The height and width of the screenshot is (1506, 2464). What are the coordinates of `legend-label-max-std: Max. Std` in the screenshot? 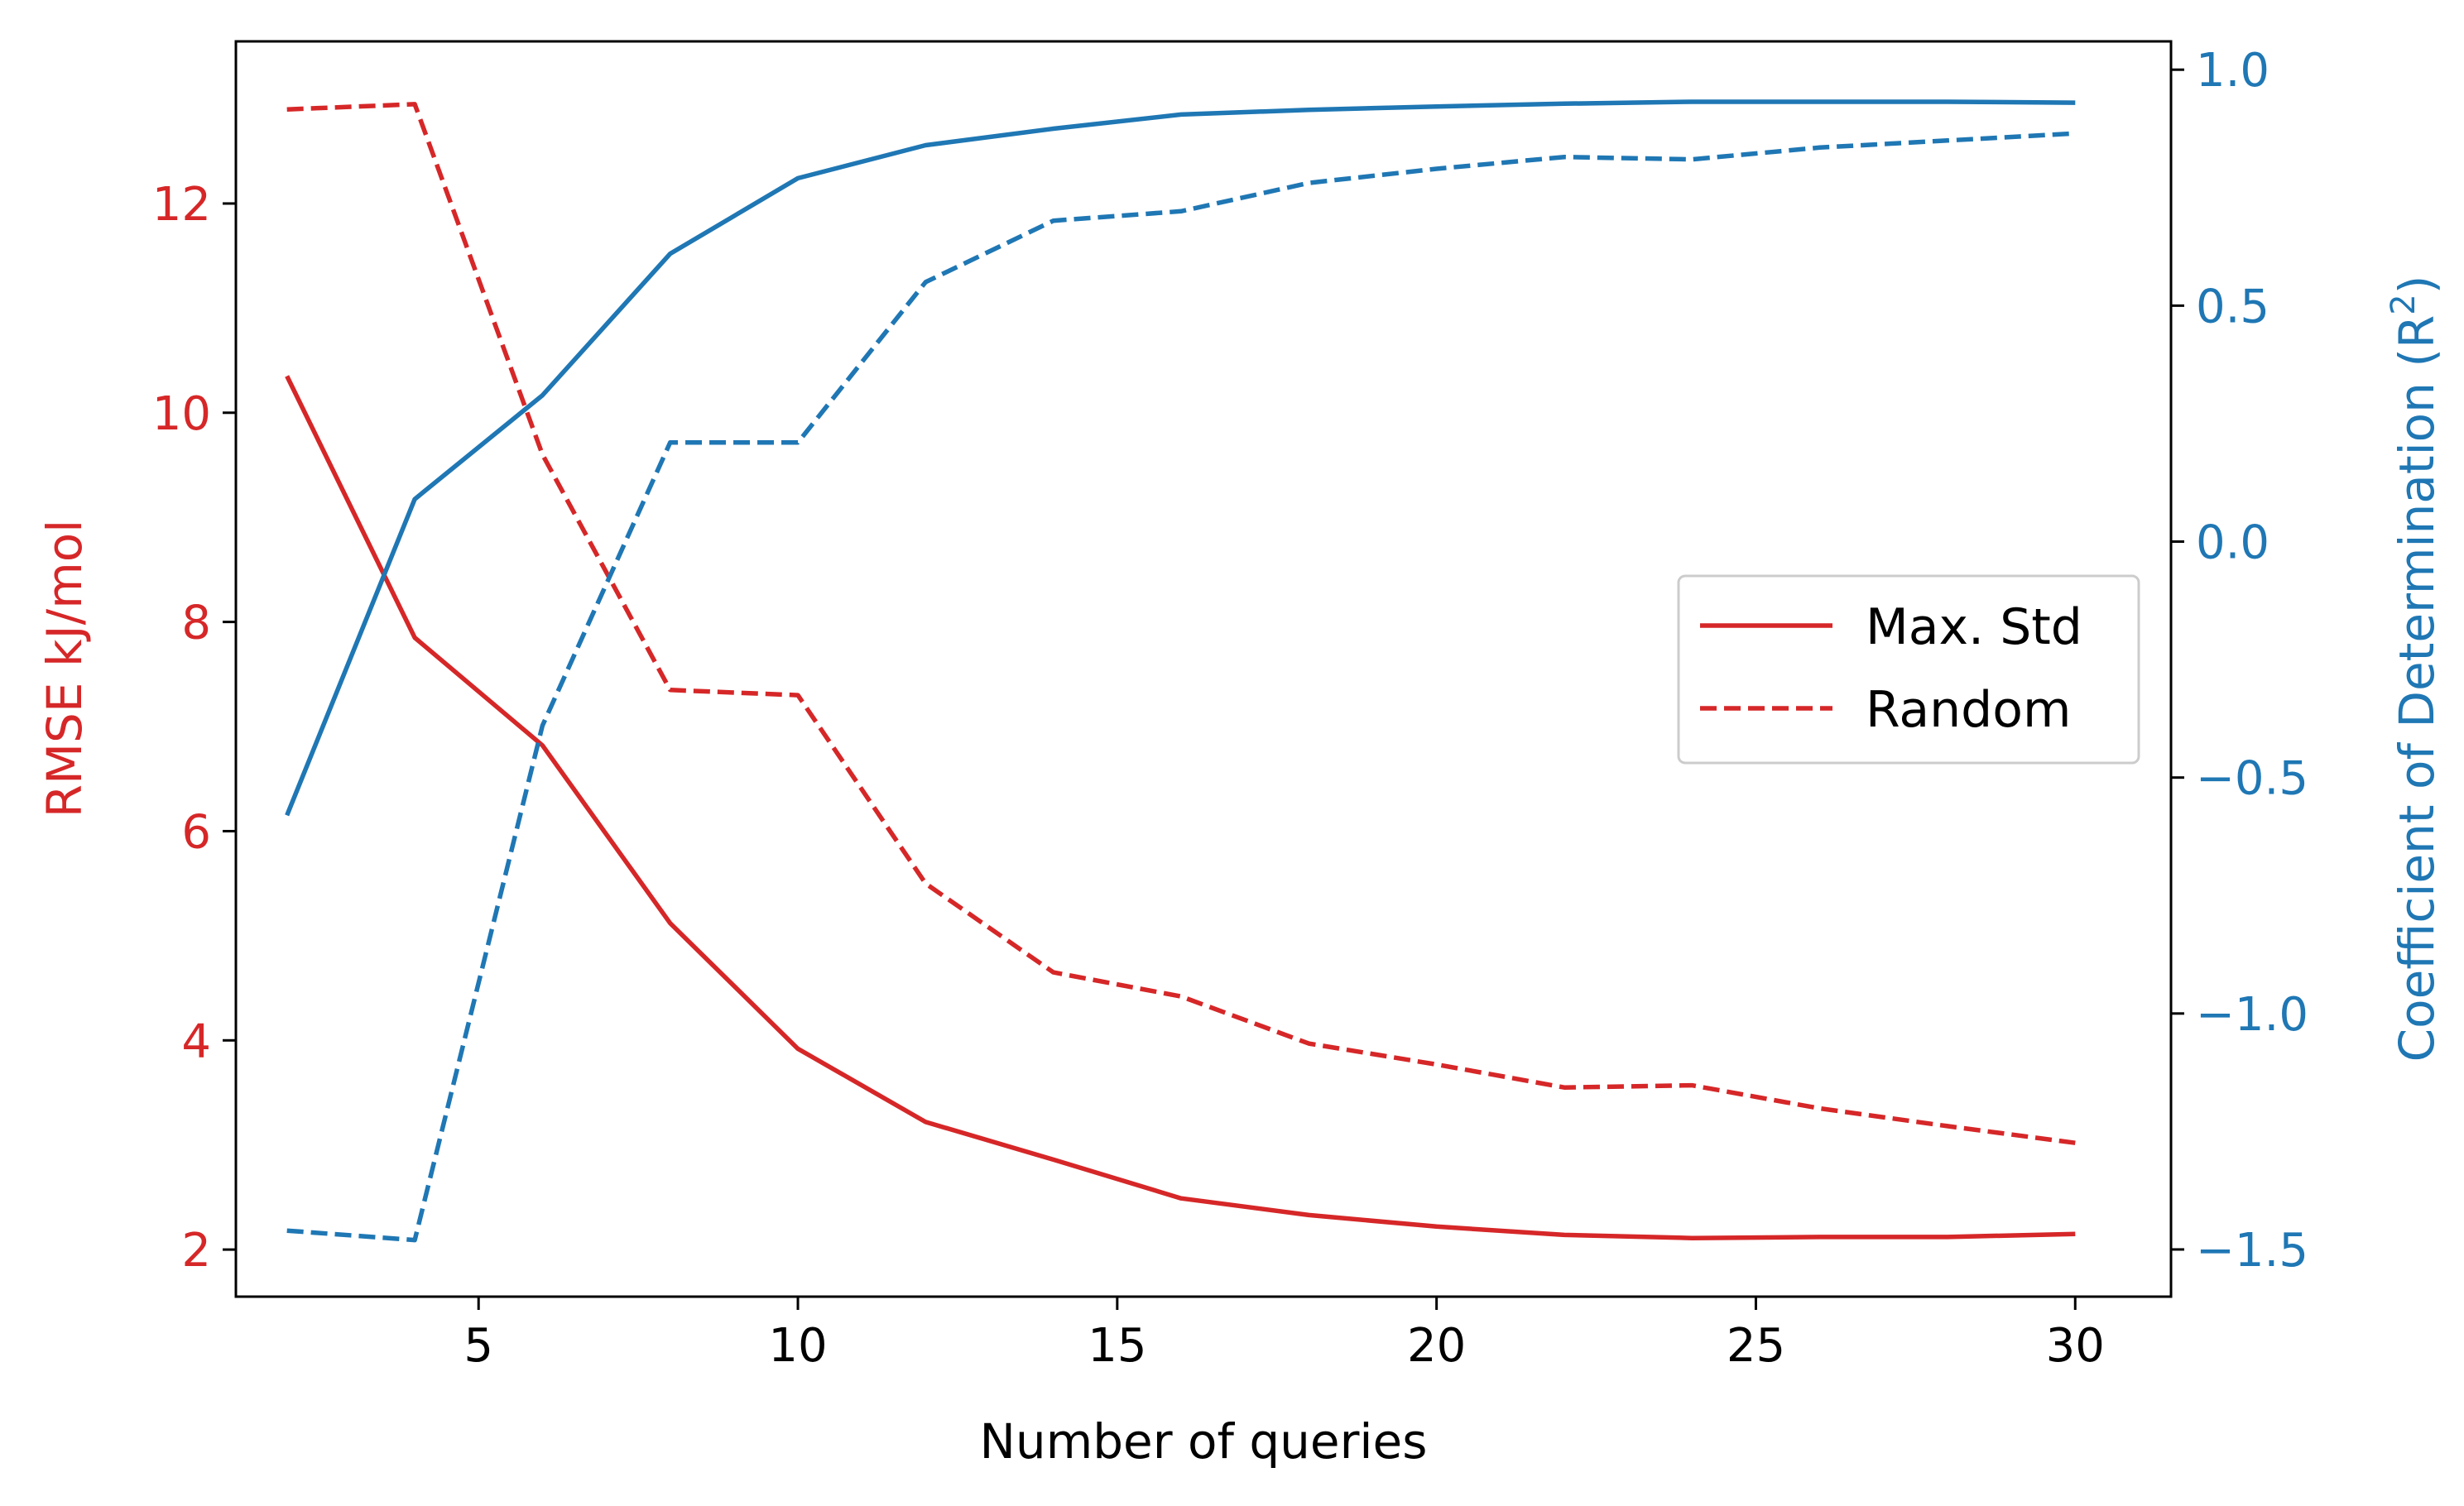 It's located at (1974, 627).